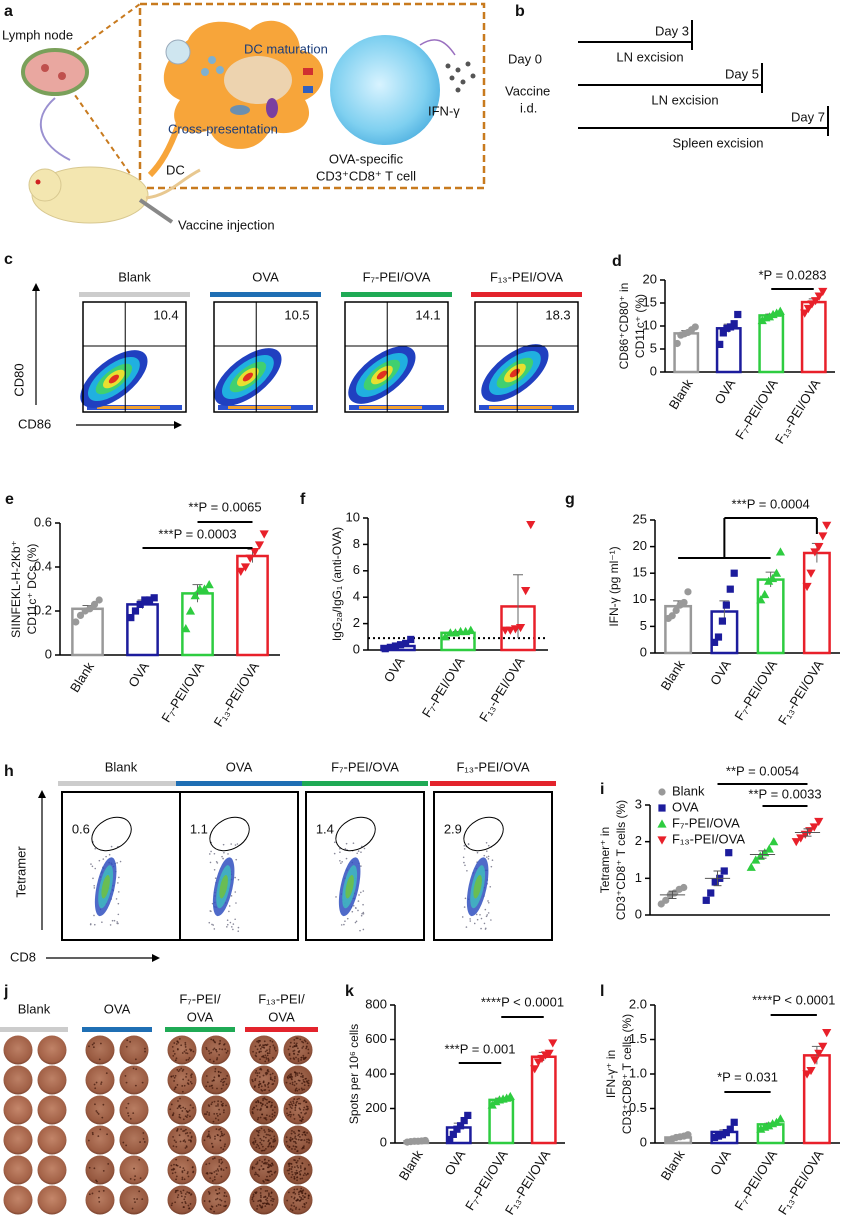  I want to click on x-tick-label: F₁₃-PEI/OVA, so click(237, 694).